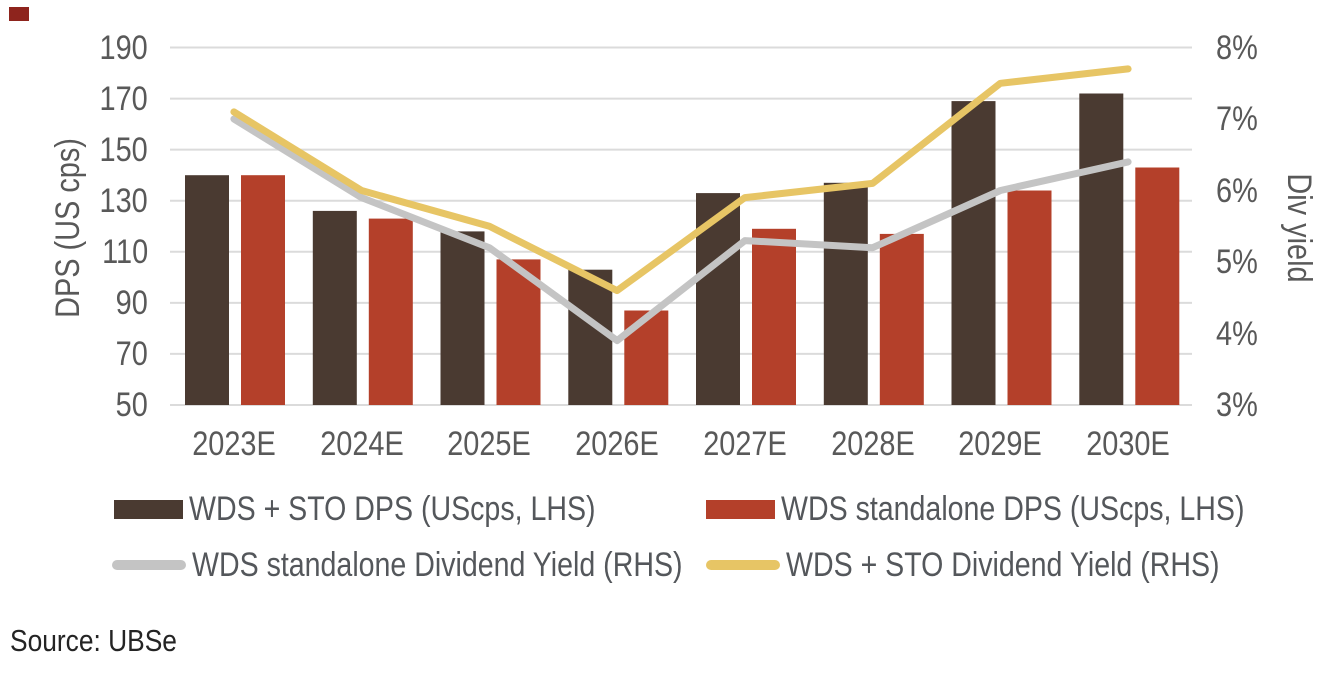 The width and height of the screenshot is (1326, 675). What do you see at coordinates (663, 448) in the screenshot?
I see `x-axis-labels: 2023E 2024E 2025E 2026E 2027E 2028E 2029E 2030E` at bounding box center [663, 448].